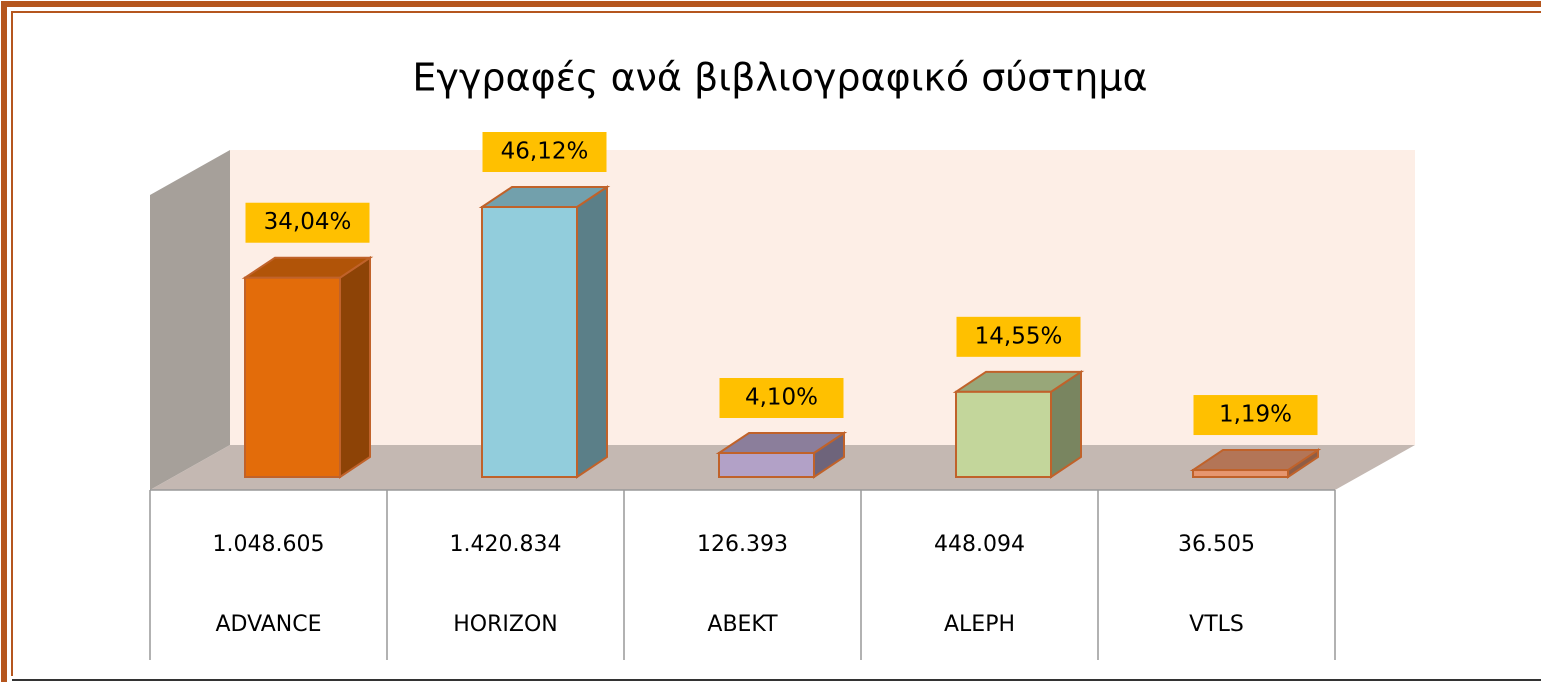  Describe the element at coordinates (268, 624) in the screenshot. I see `x-tick-label: ADVANCE` at that location.